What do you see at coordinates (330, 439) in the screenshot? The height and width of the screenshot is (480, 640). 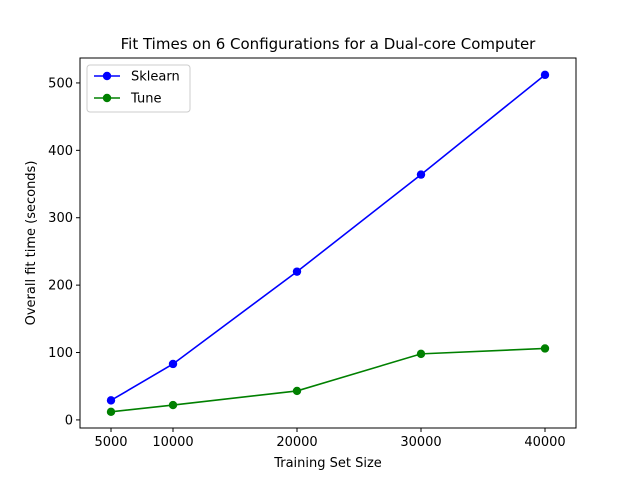 I see `x-axis: 5000 10000 20000 30000 40000` at bounding box center [330, 439].